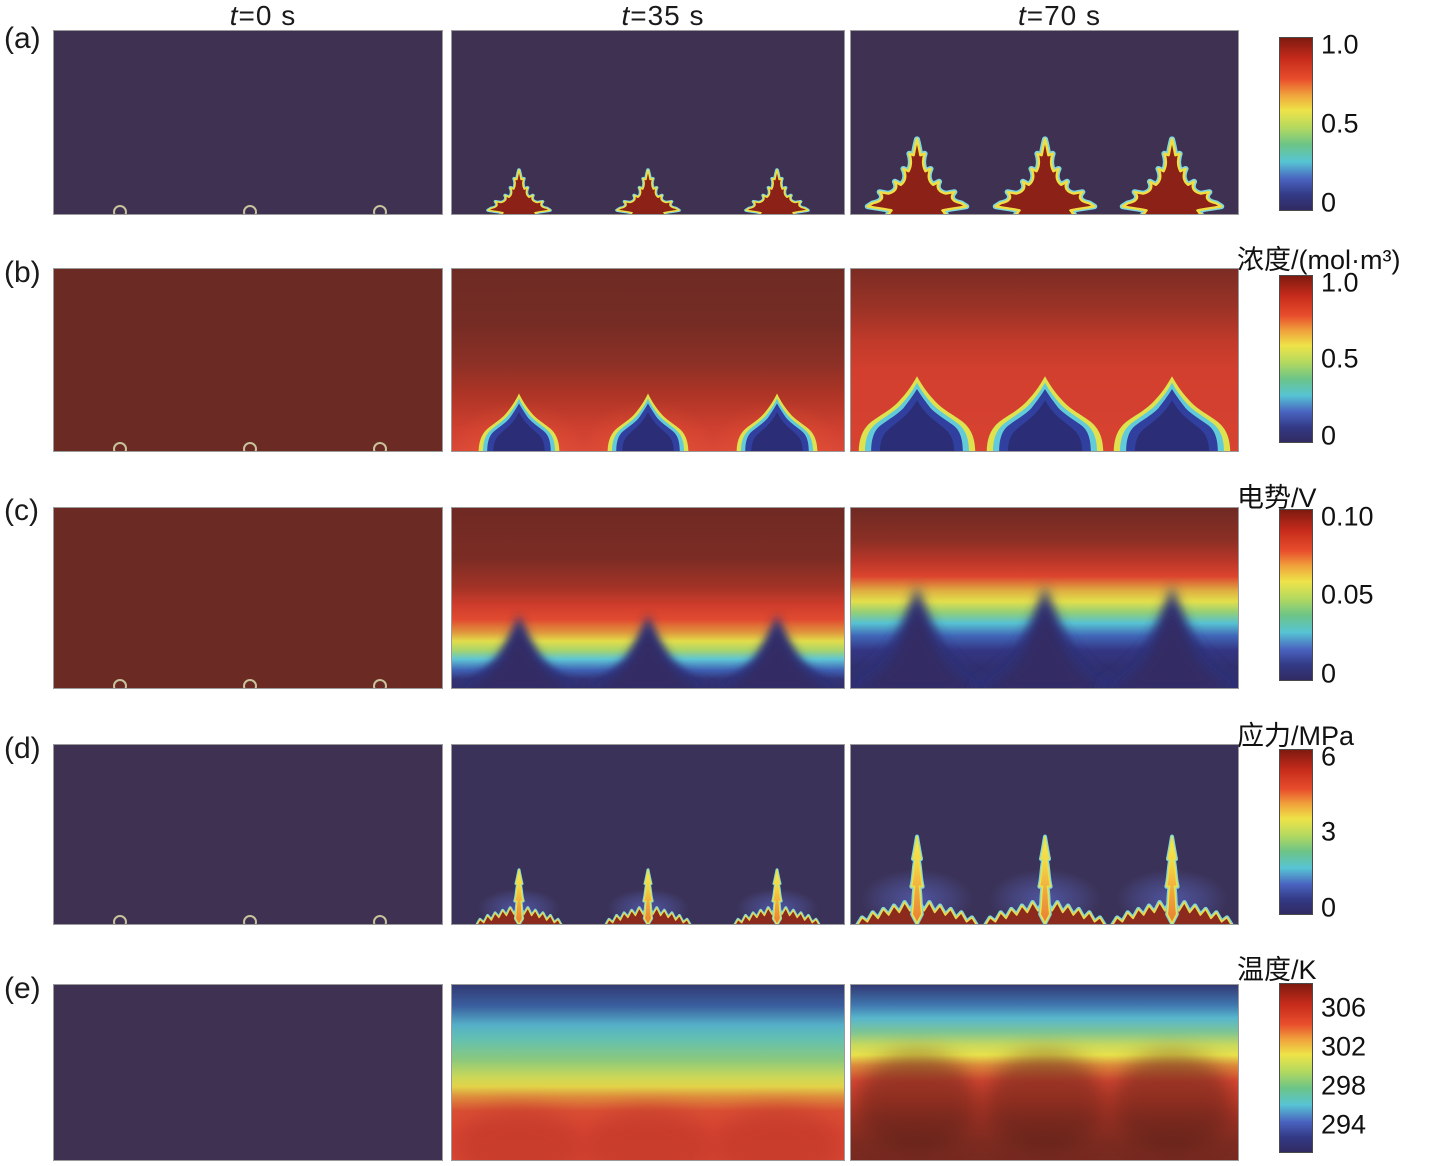 The height and width of the screenshot is (1166, 1429). Describe the element at coordinates (1329, 907) in the screenshot. I see `colorbar-d-tick: 0` at that location.